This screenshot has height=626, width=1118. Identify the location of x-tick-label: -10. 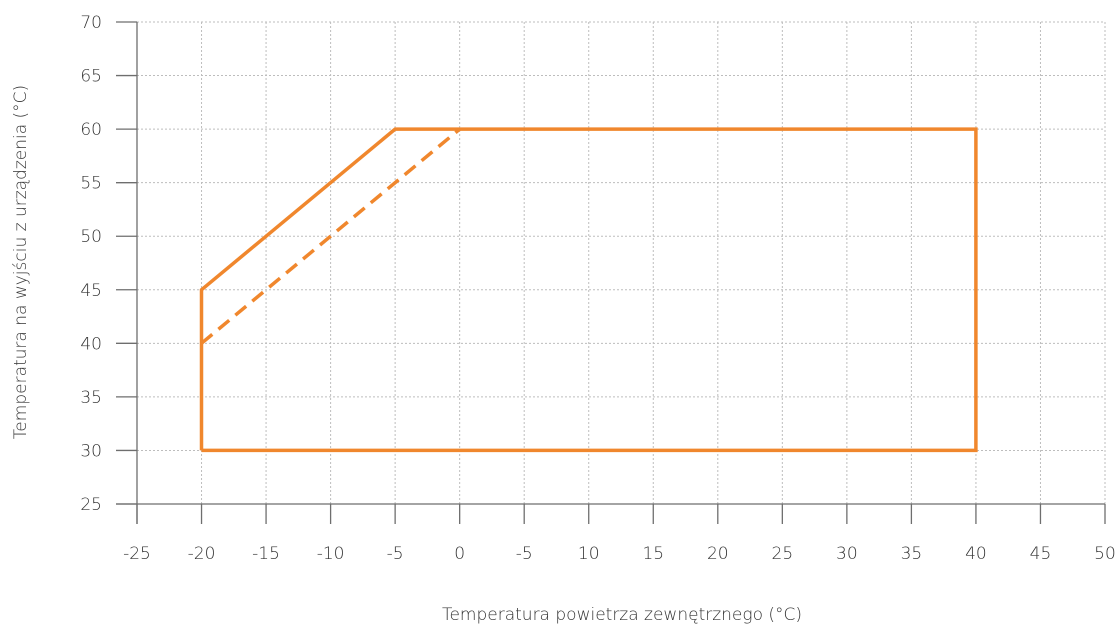
(331, 554).